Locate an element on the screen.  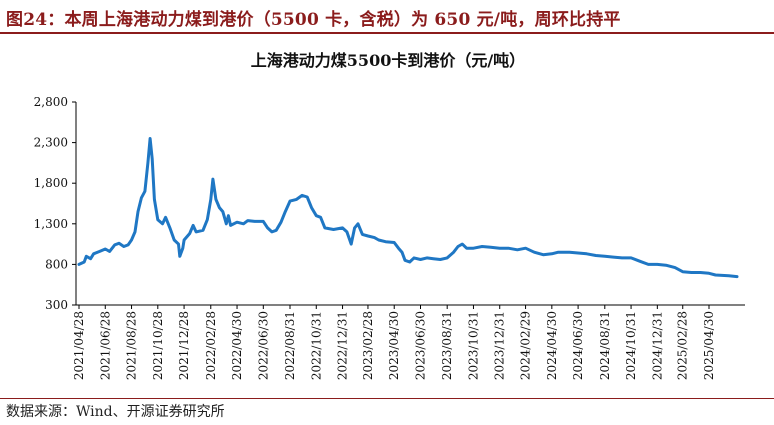
x-tick-label: 2023/04/30 is located at coordinates (394, 345).